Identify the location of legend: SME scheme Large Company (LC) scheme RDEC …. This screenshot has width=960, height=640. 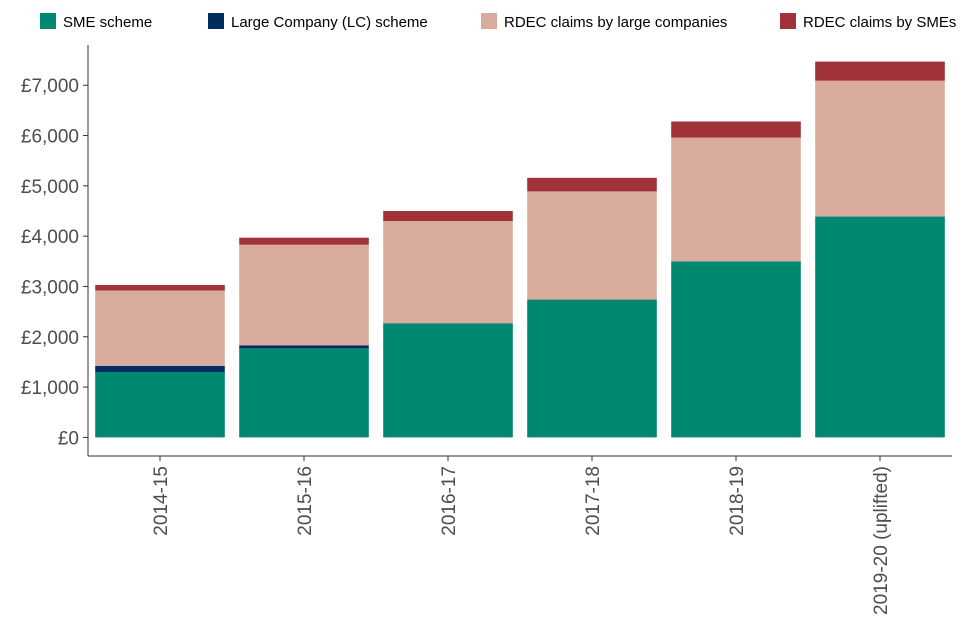
(498, 22).